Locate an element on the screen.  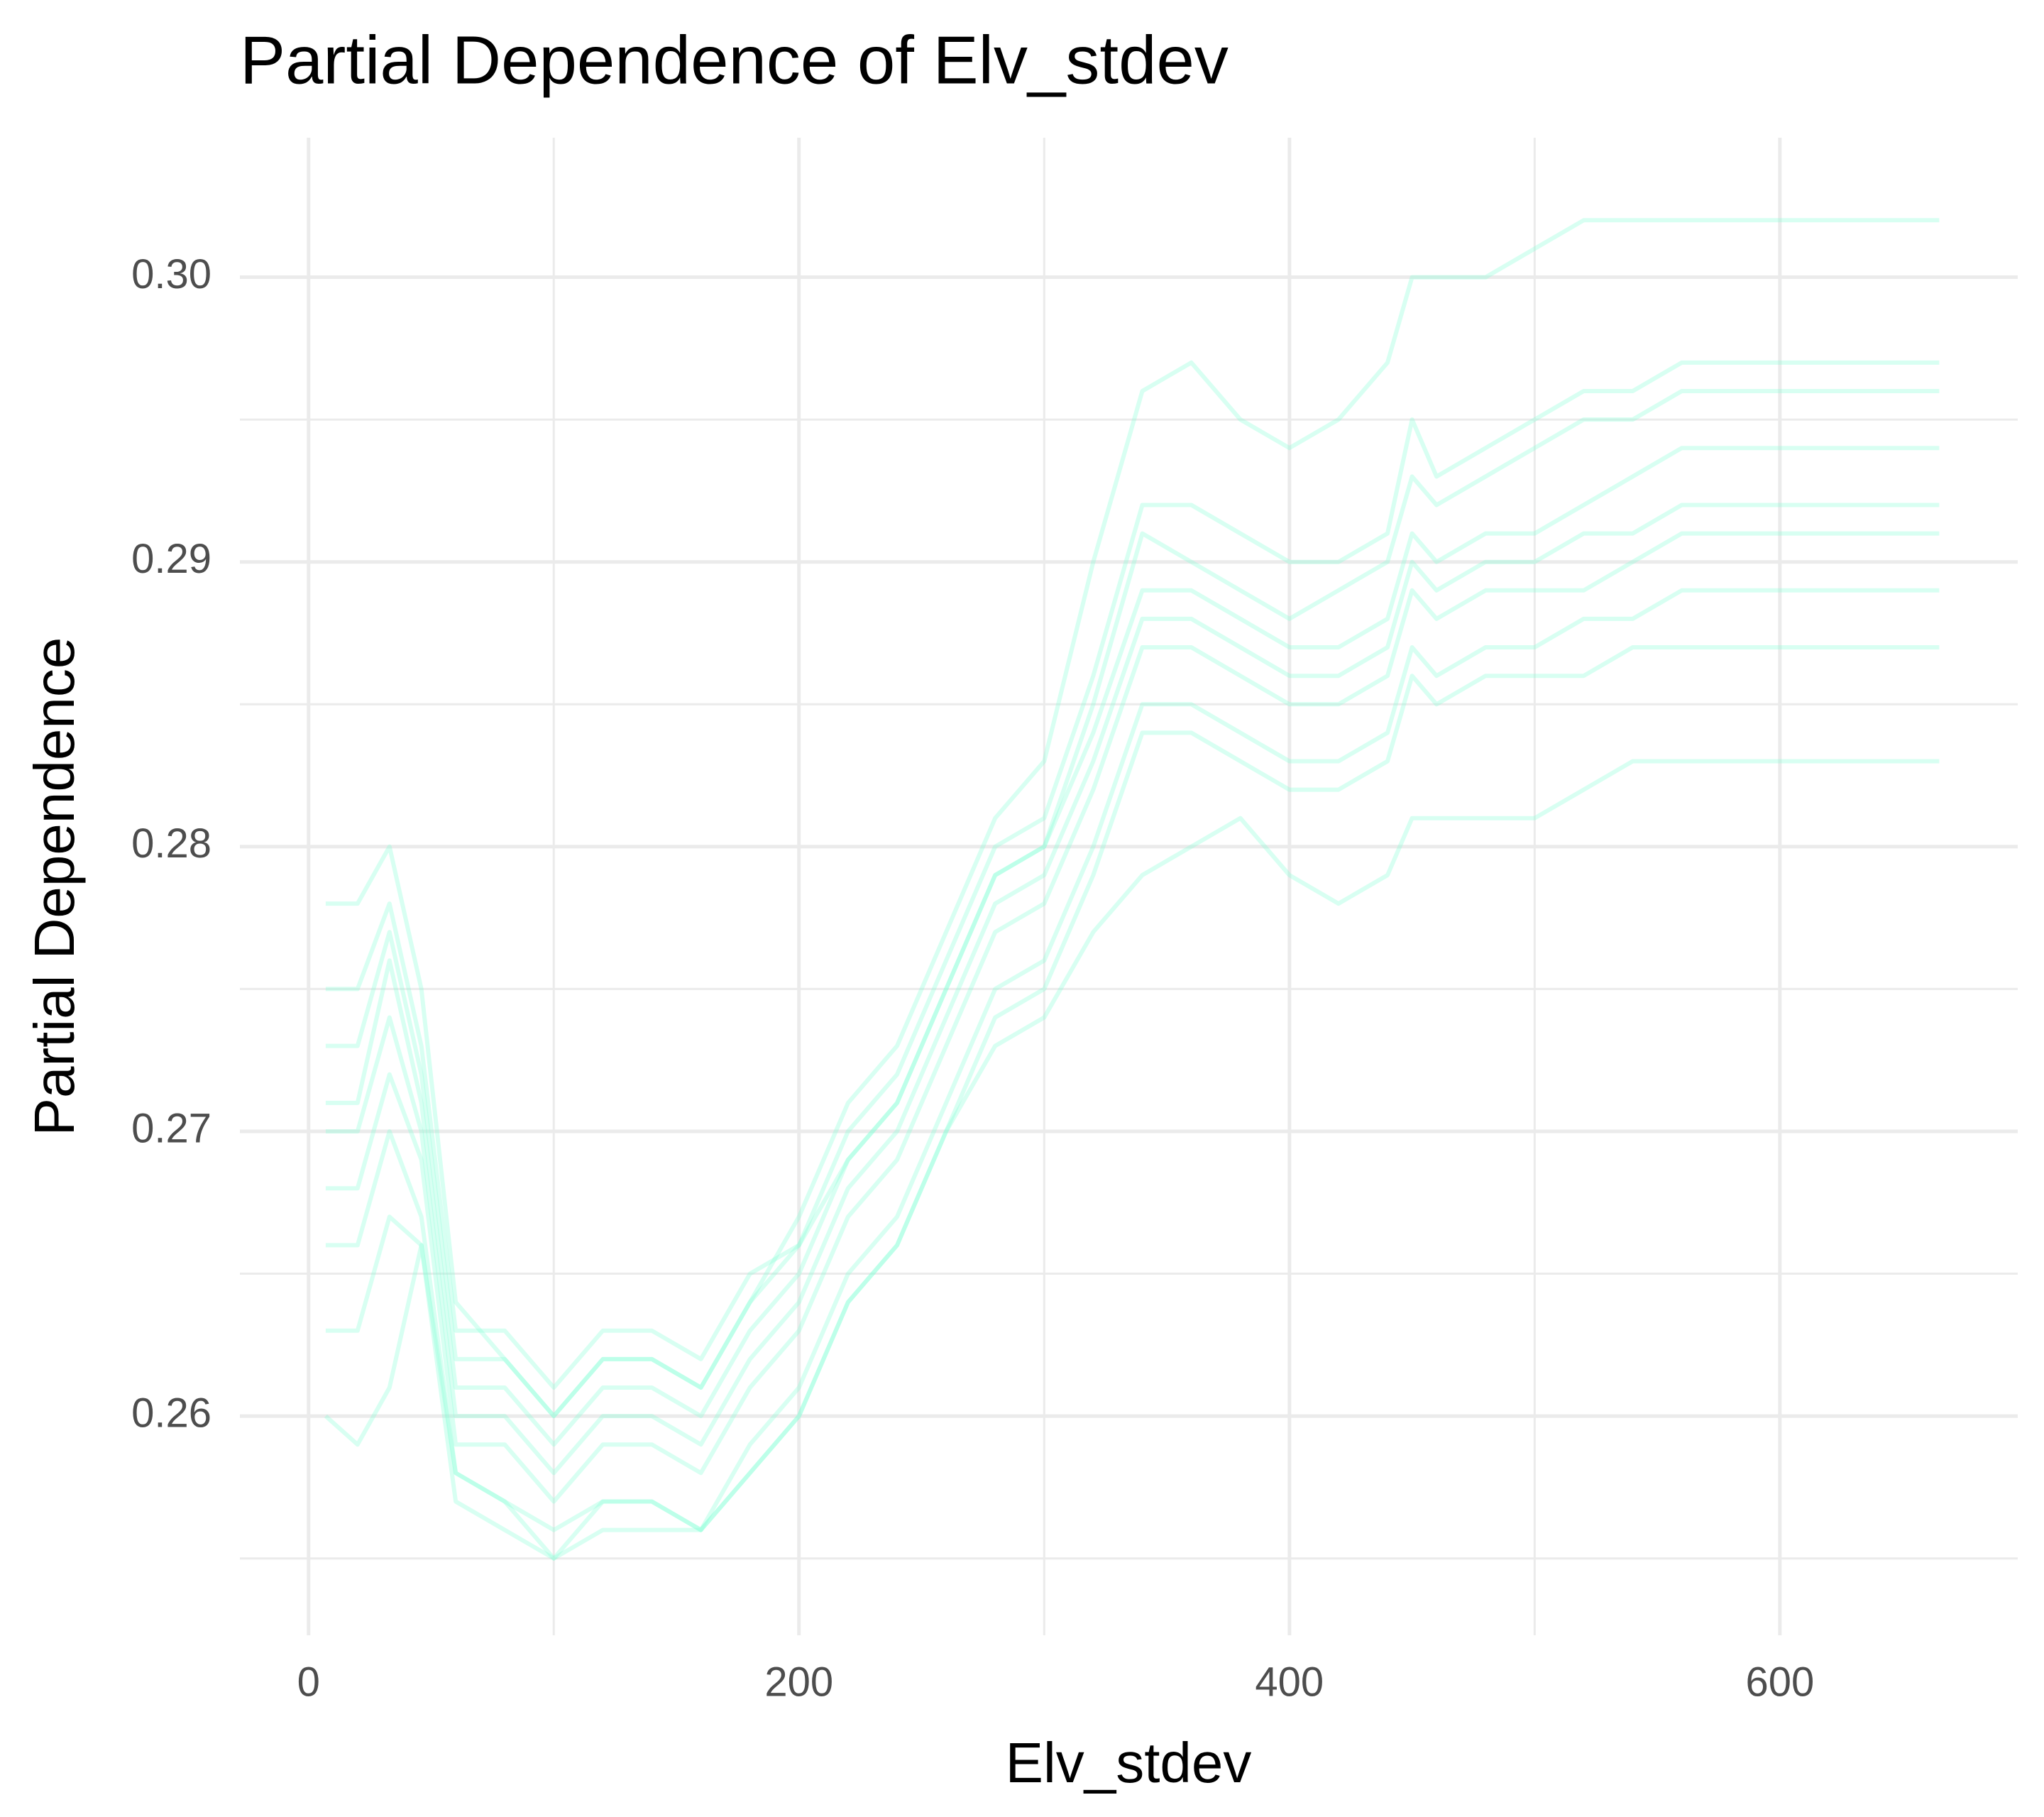
y-tick-label: 0.26 is located at coordinates (171, 1413).